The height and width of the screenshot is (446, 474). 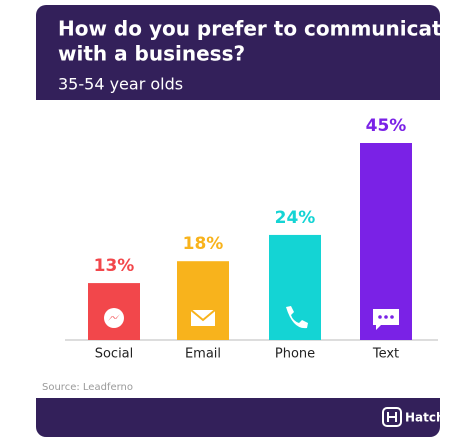 I want to click on brand-logo, so click(x=392, y=417).